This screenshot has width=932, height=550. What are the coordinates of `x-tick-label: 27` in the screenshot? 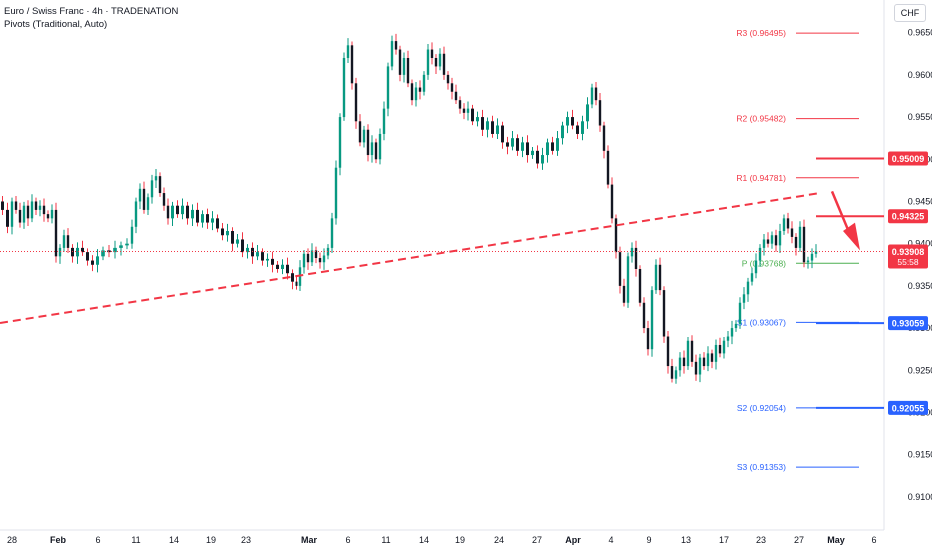 It's located at (537, 540).